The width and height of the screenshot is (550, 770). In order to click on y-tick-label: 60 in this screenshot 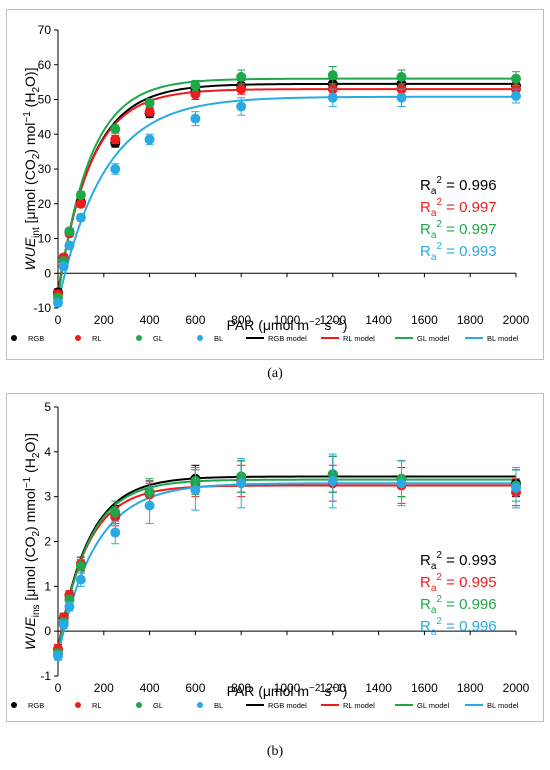, I will do `click(45, 65)`.